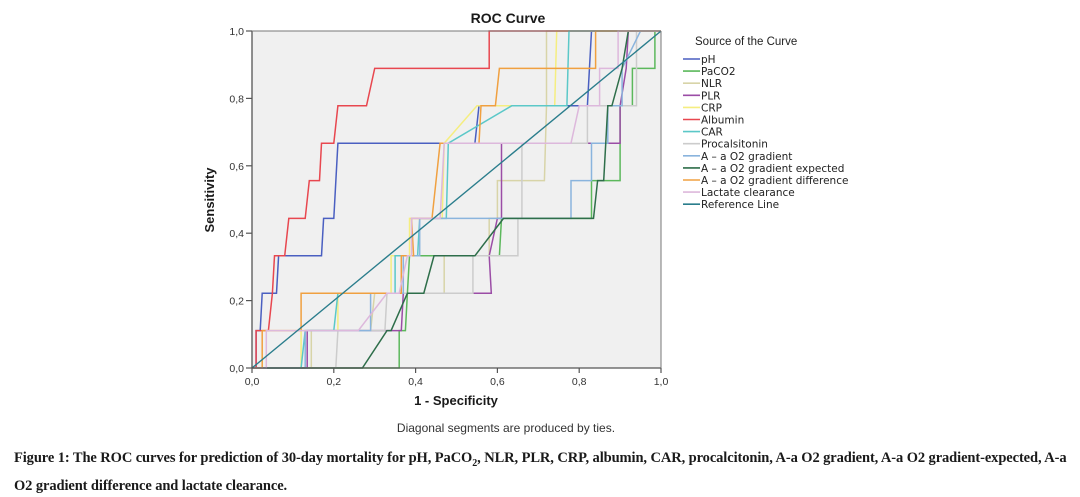 Image resolution: width=1080 pixels, height=497 pixels. Describe the element at coordinates (711, 84) in the screenshot. I see `legend-label-nlr: NLR` at that location.